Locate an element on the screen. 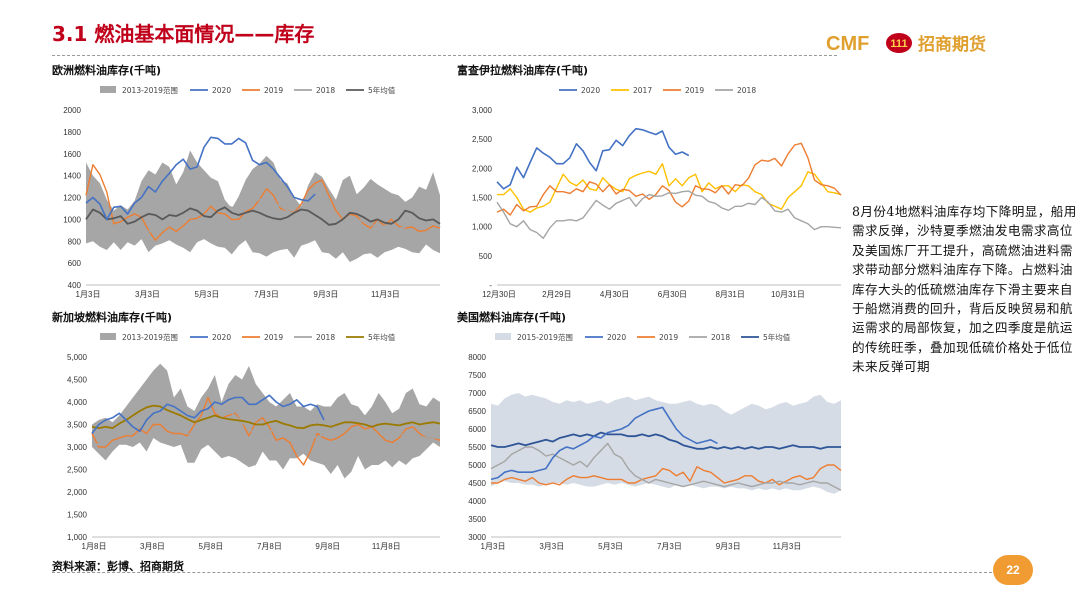 The width and height of the screenshot is (1080, 608). x-tick-label: 8月31日 is located at coordinates (729, 294).